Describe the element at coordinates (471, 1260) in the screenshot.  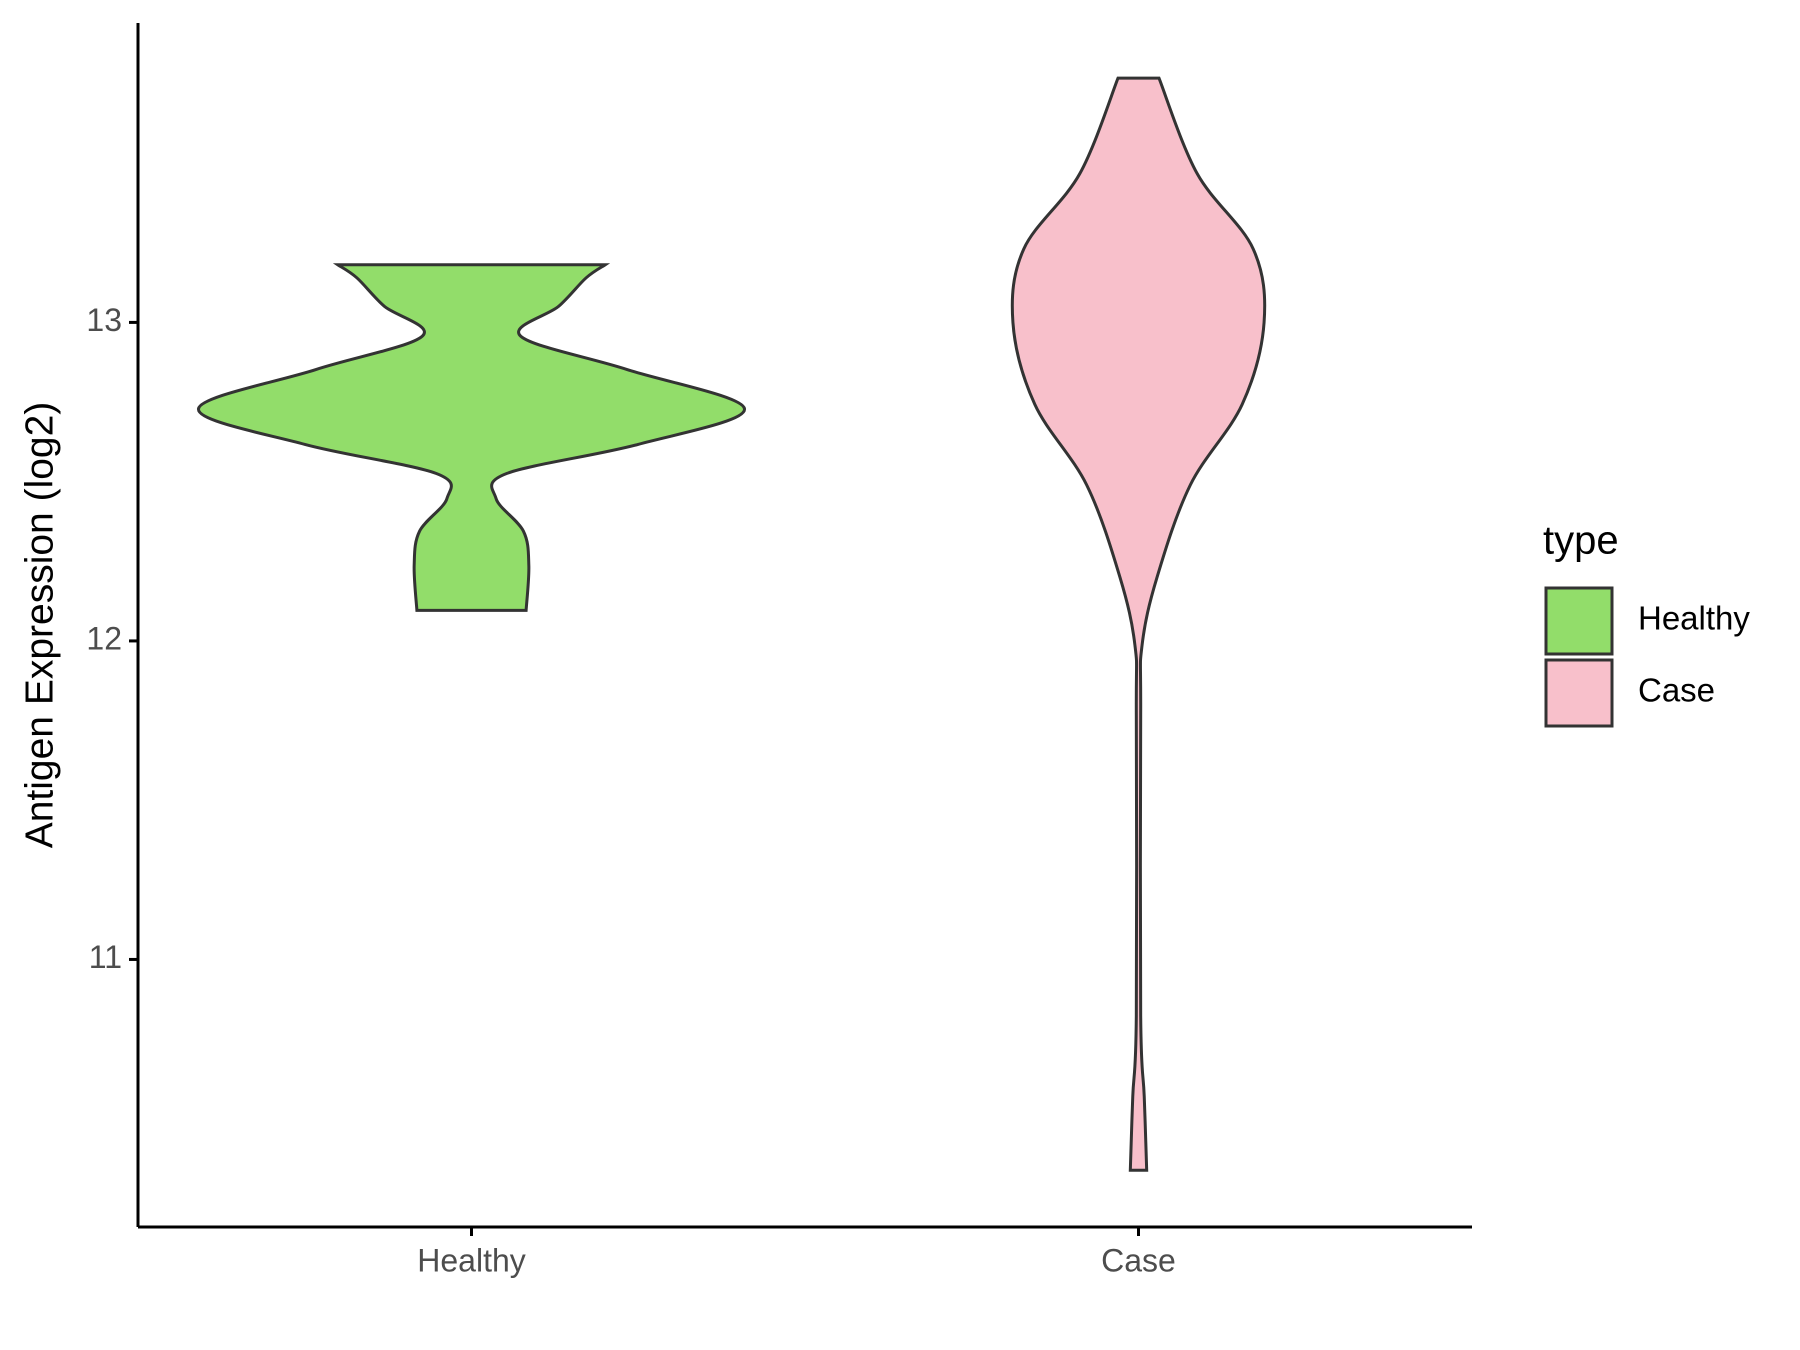
I see `x-tick-label: Healthy` at that location.